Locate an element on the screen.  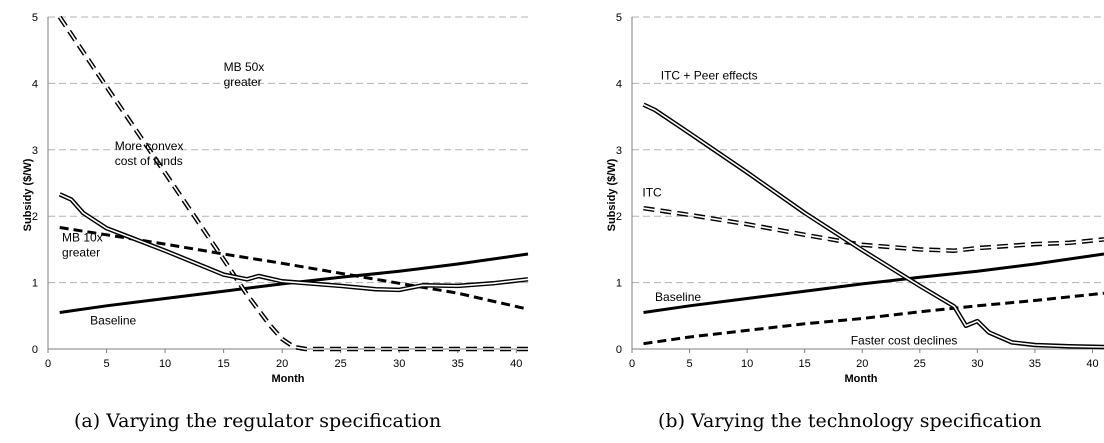
panel-caption: (a) Varying the regulator specification is located at coordinates (257, 421).